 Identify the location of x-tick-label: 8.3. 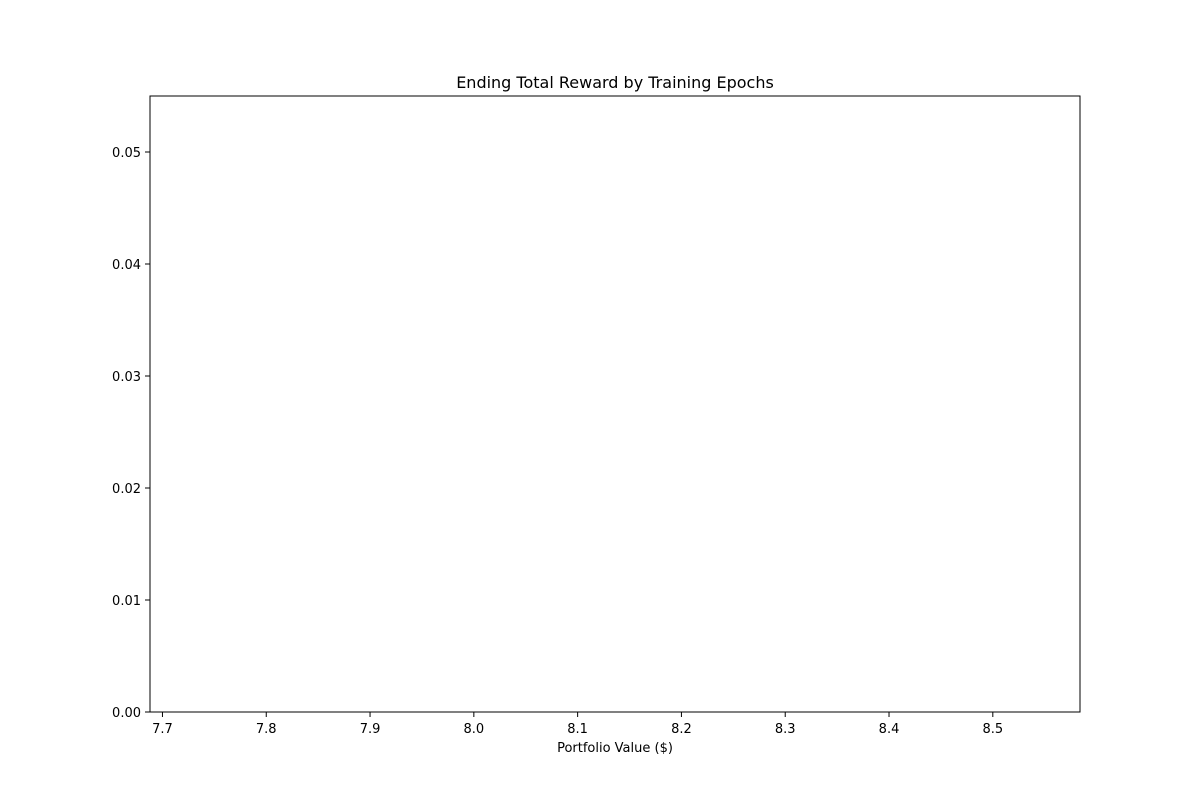
(785, 729).